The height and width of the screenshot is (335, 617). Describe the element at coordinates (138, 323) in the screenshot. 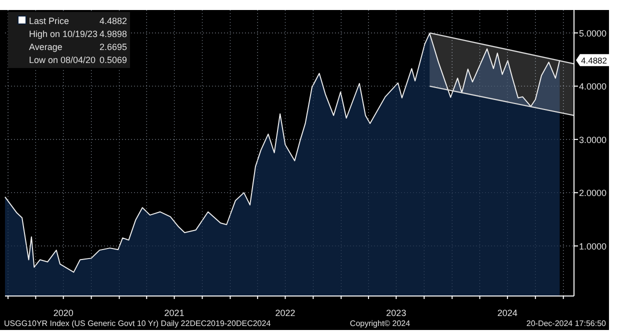

I see `text: USGG10YR Index (US Generic Govt 10 Yr) Daily 22DEC2019-20DEC2024` at that location.